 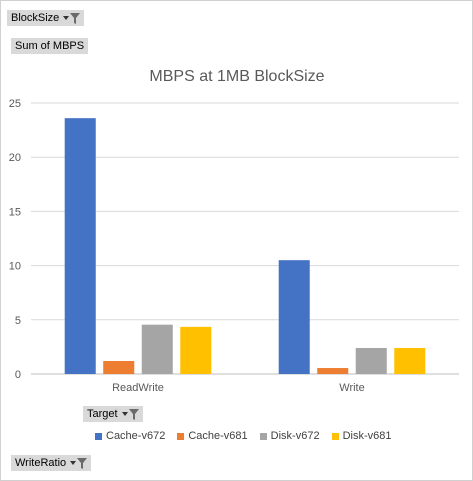 What do you see at coordinates (15, 158) in the screenshot?
I see `y-tick-label: 20` at bounding box center [15, 158].